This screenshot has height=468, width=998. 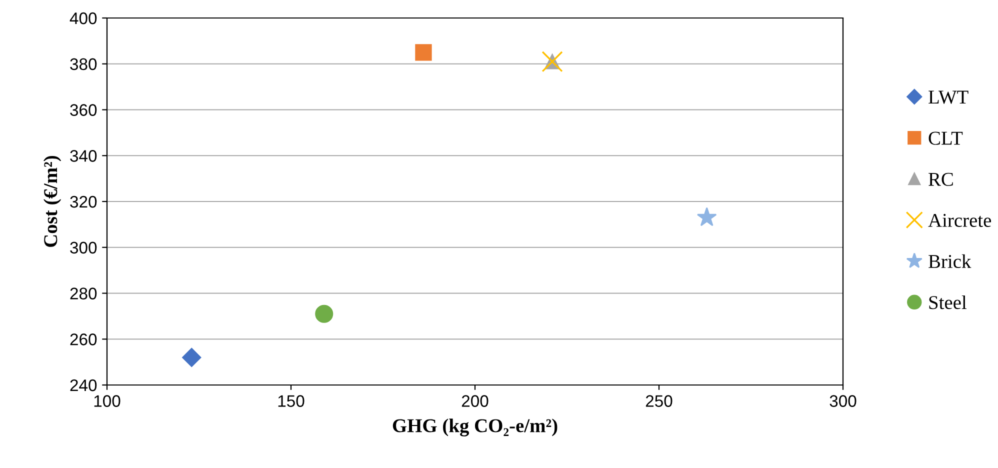 I want to click on x-tick-label: 100, so click(x=107, y=401).